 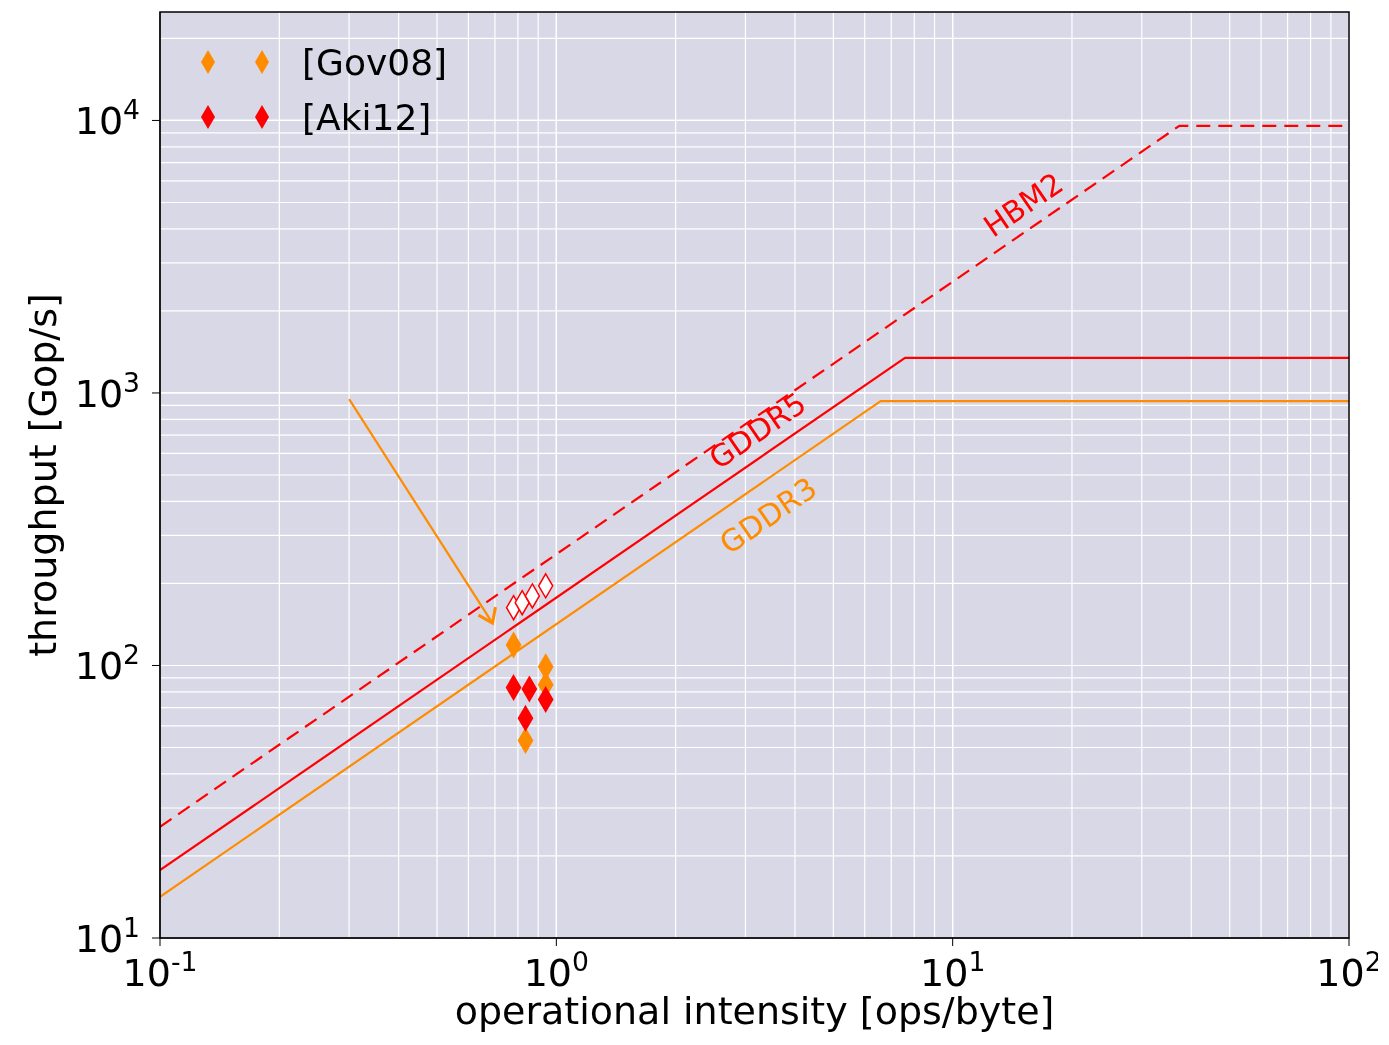 I want to click on y-tick-label: 10$^{4}$, so click(x=107, y=118).